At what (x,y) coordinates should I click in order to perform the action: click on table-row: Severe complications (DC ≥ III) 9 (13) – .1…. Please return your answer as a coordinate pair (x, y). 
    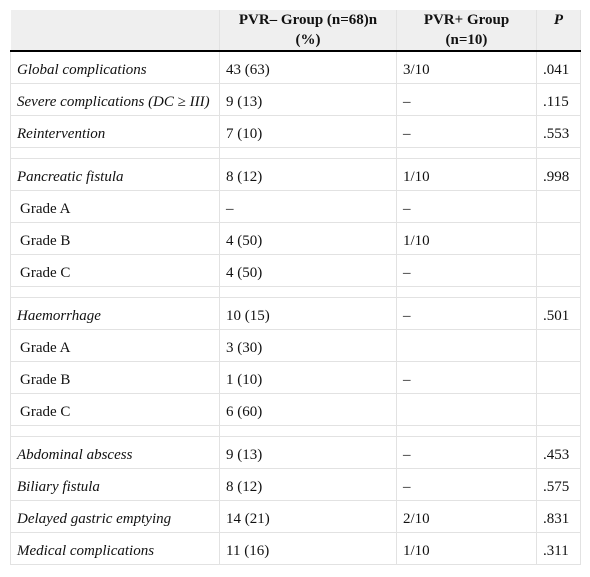
    Looking at the image, I should click on (295, 99).